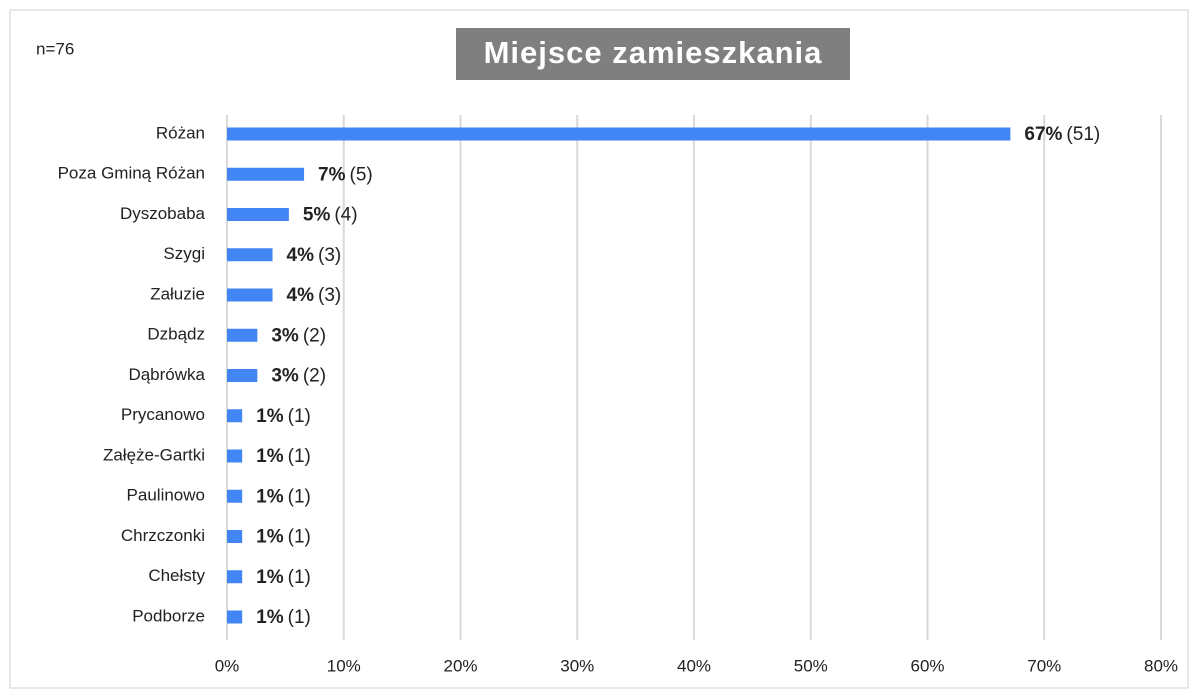 Image resolution: width=1198 pixels, height=695 pixels. I want to click on chart-title: Miejsce zamieszkania, so click(653, 52).